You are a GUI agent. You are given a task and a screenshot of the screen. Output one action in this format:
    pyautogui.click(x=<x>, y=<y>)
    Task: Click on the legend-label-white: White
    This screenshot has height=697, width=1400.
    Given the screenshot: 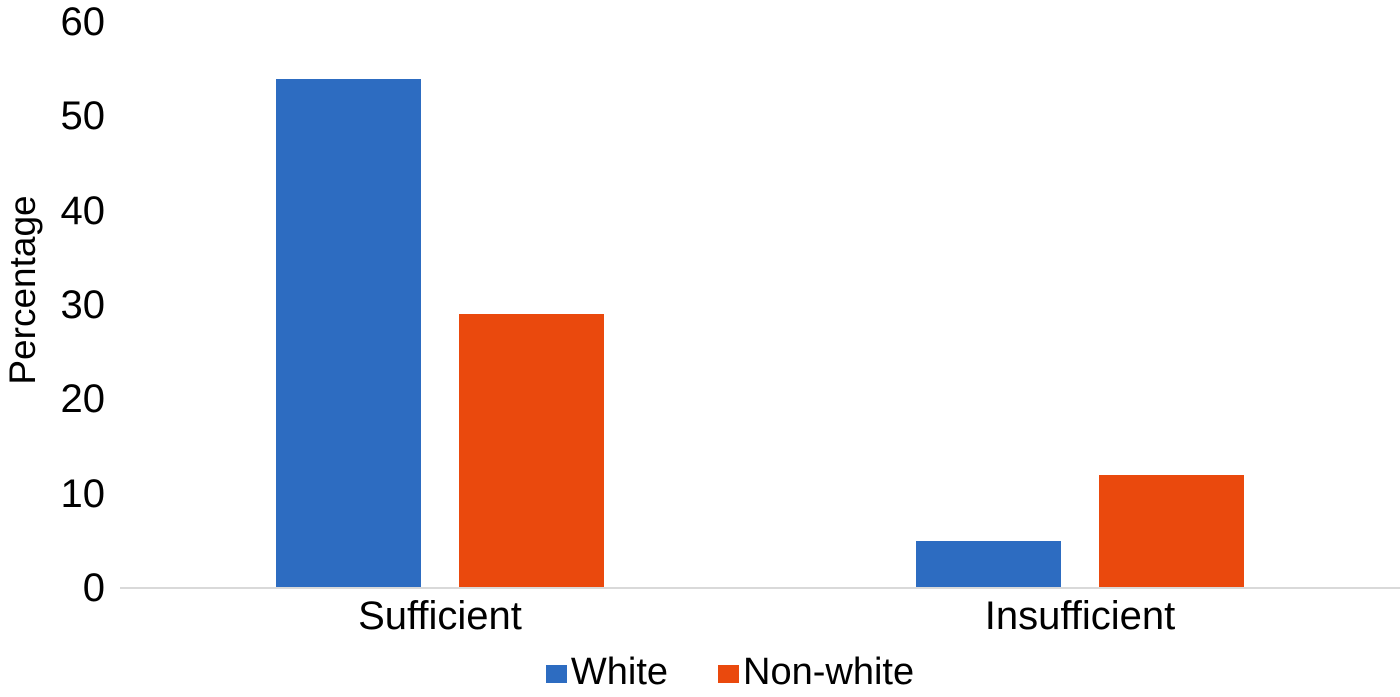 What is the action you would take?
    pyautogui.click(x=619, y=672)
    